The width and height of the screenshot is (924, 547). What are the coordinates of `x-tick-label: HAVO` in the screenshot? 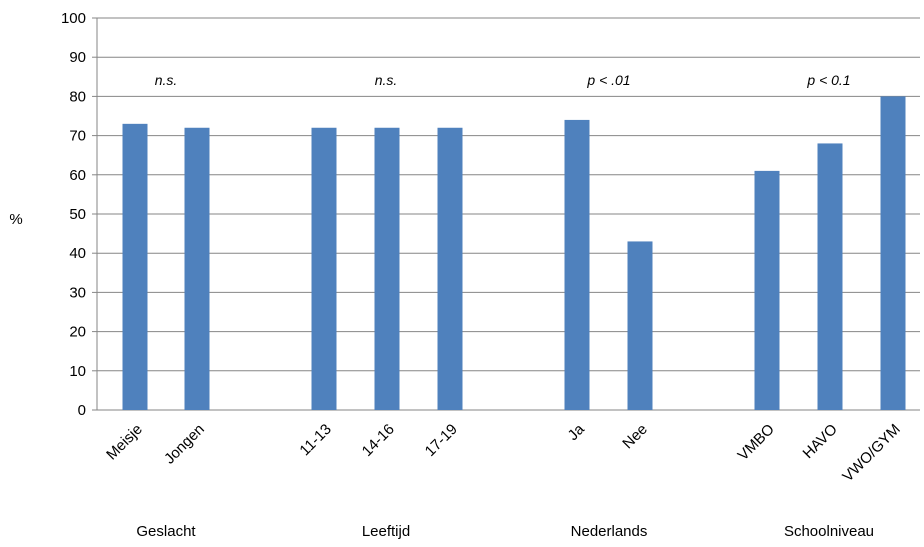 It's located at (820, 441).